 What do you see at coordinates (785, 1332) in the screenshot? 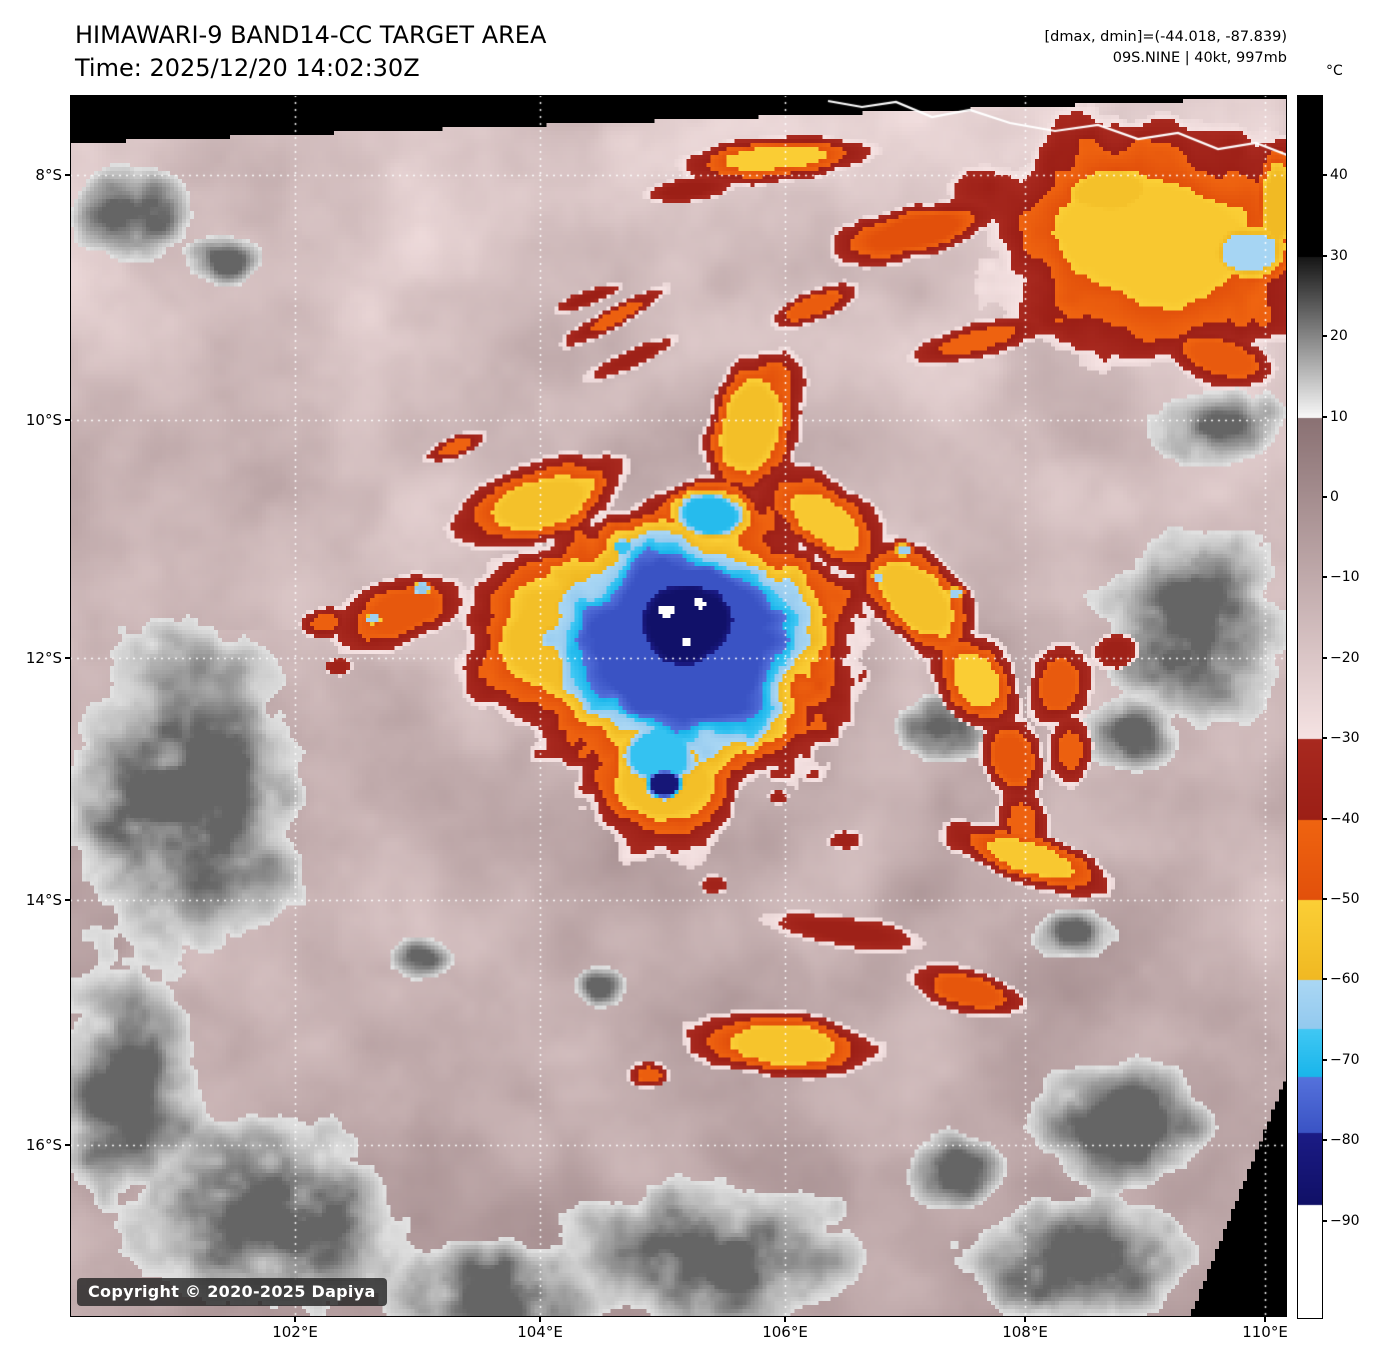
I see `lon-tick-label: 106°E` at bounding box center [785, 1332].